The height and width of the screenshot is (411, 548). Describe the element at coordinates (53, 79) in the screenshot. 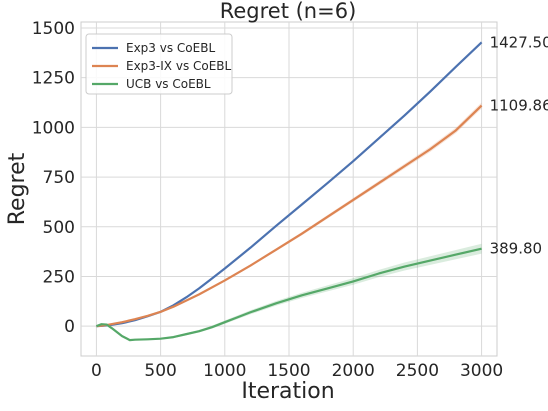

I see `y-tick-label: 1250` at that location.